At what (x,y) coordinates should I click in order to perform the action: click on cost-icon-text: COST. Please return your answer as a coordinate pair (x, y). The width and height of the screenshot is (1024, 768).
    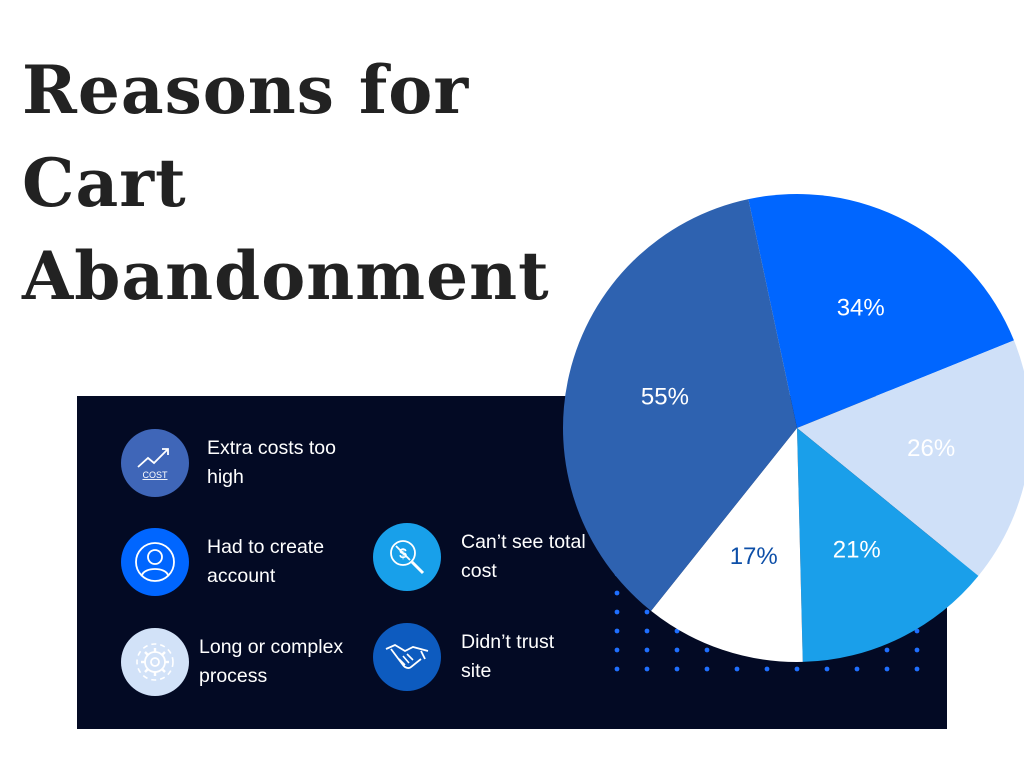
    Looking at the image, I should click on (155, 475).